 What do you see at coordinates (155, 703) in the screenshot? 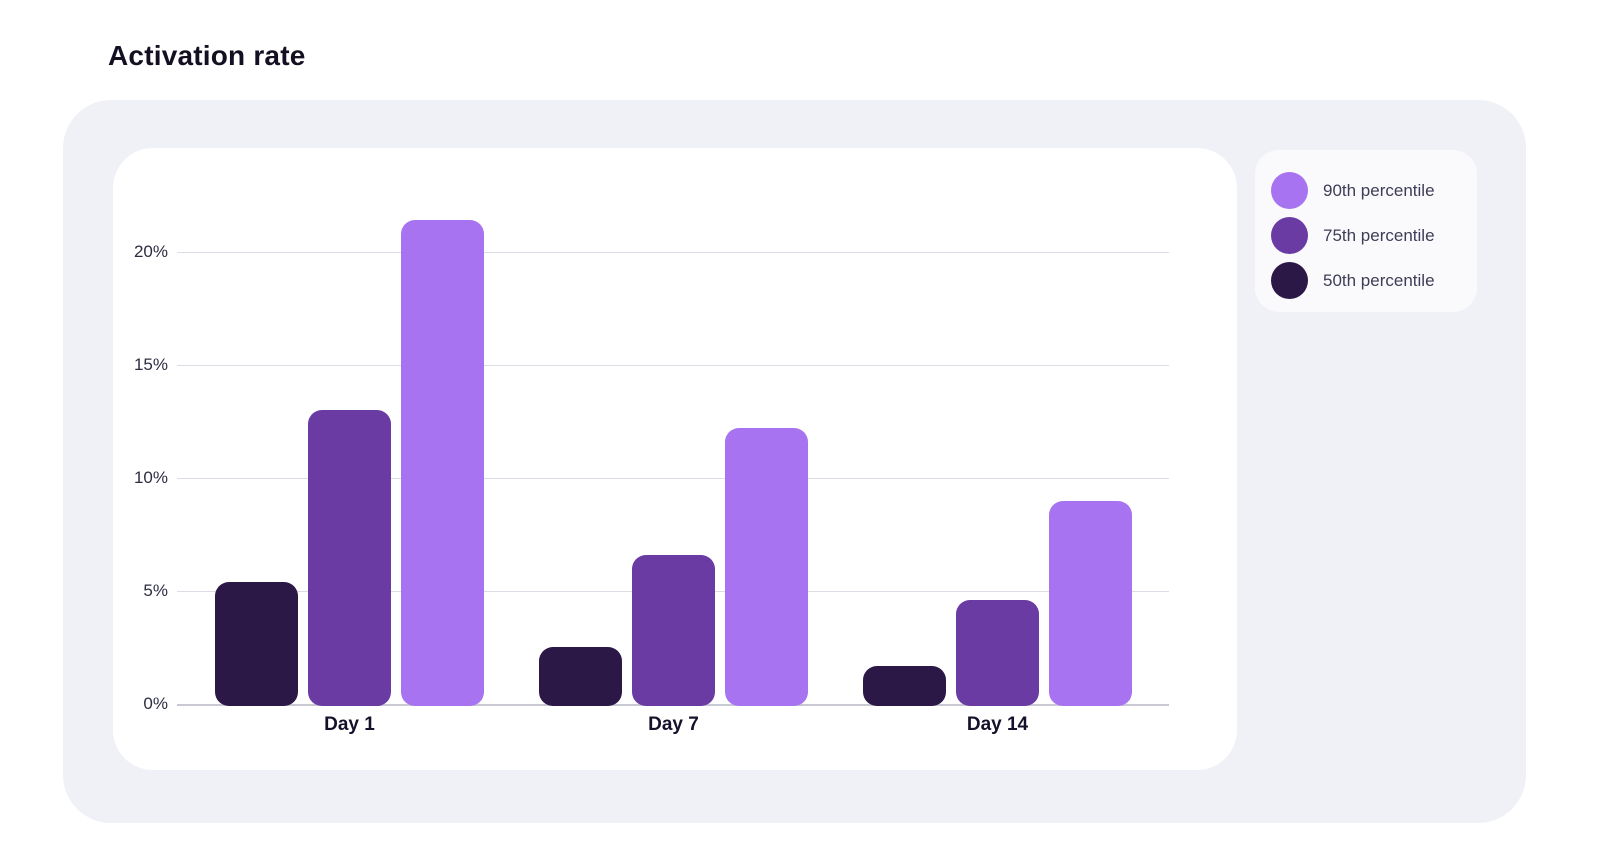
I see `y-tick-label-0: 0%` at bounding box center [155, 703].